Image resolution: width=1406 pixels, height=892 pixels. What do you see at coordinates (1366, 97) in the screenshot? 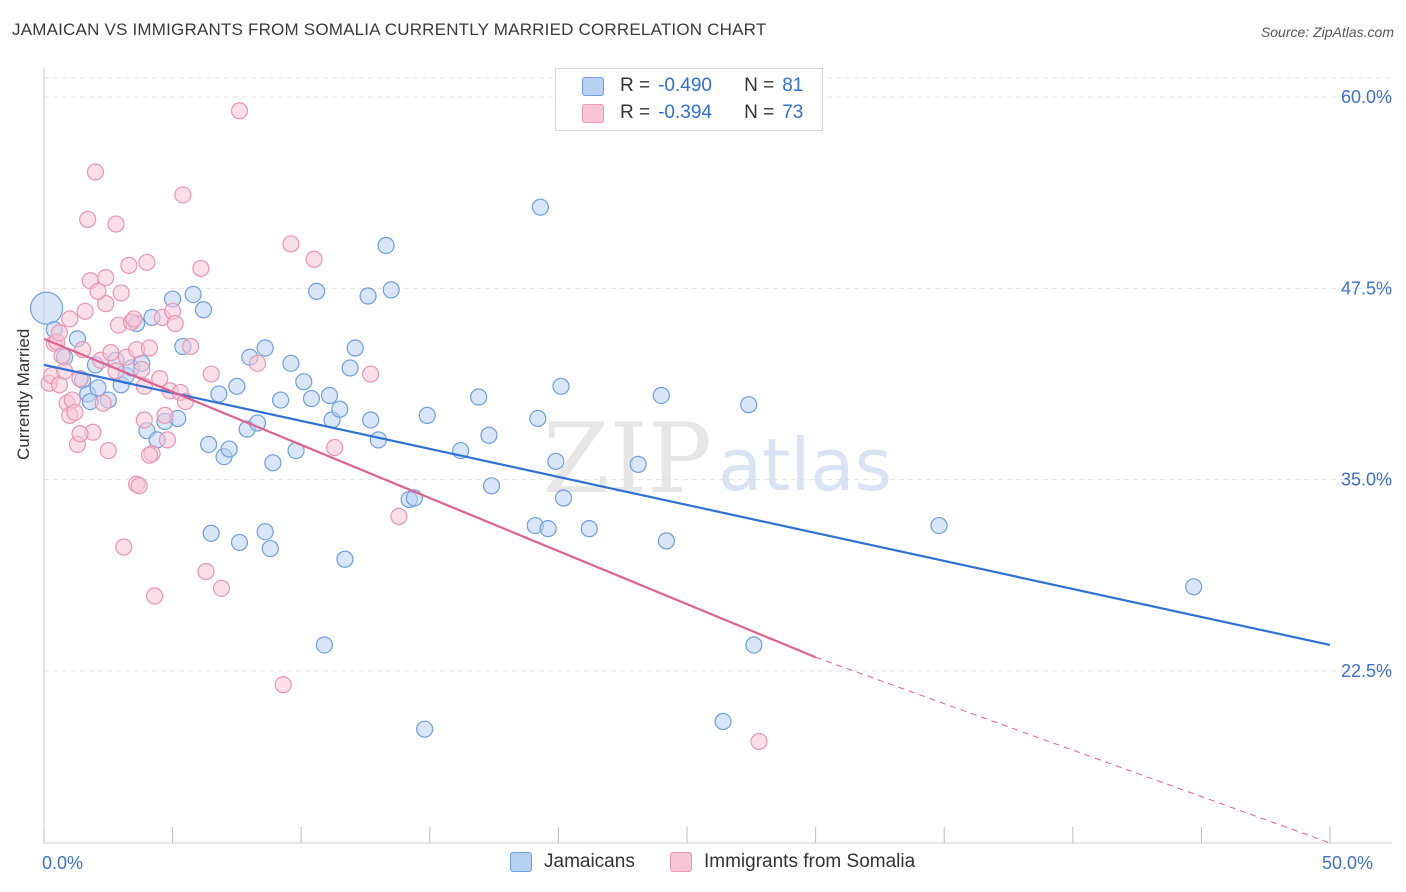
I see `y-tick-label: 60.0%` at bounding box center [1366, 97].